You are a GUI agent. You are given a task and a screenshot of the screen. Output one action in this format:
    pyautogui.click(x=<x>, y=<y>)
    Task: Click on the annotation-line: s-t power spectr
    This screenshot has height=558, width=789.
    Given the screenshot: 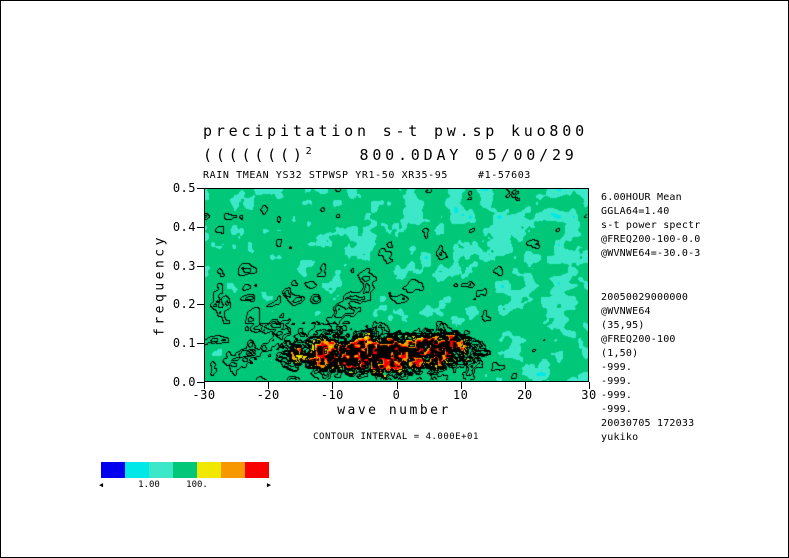 What is the action you would take?
    pyautogui.click(x=651, y=225)
    